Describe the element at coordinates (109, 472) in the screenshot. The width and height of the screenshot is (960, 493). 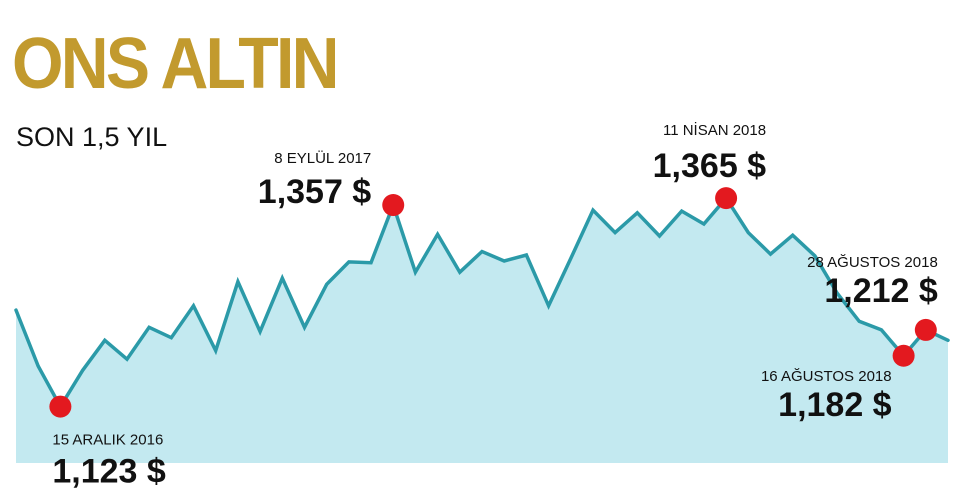
I see `annotation-value-label: 1,123 $` at that location.